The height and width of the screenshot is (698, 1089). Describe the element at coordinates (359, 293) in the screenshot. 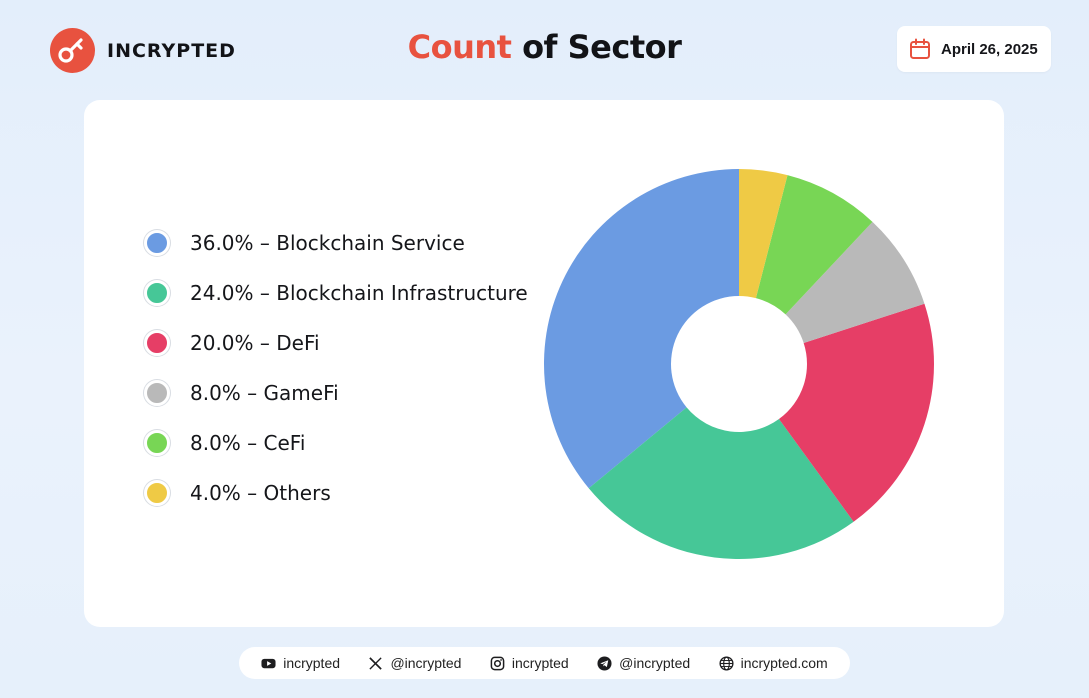

I see `legend-label: 24.0% – Blockchain Infrastructure` at that location.